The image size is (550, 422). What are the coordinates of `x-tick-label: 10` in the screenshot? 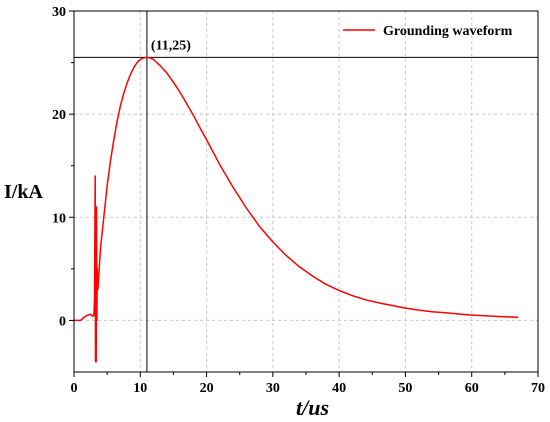 It's located at (140, 388).